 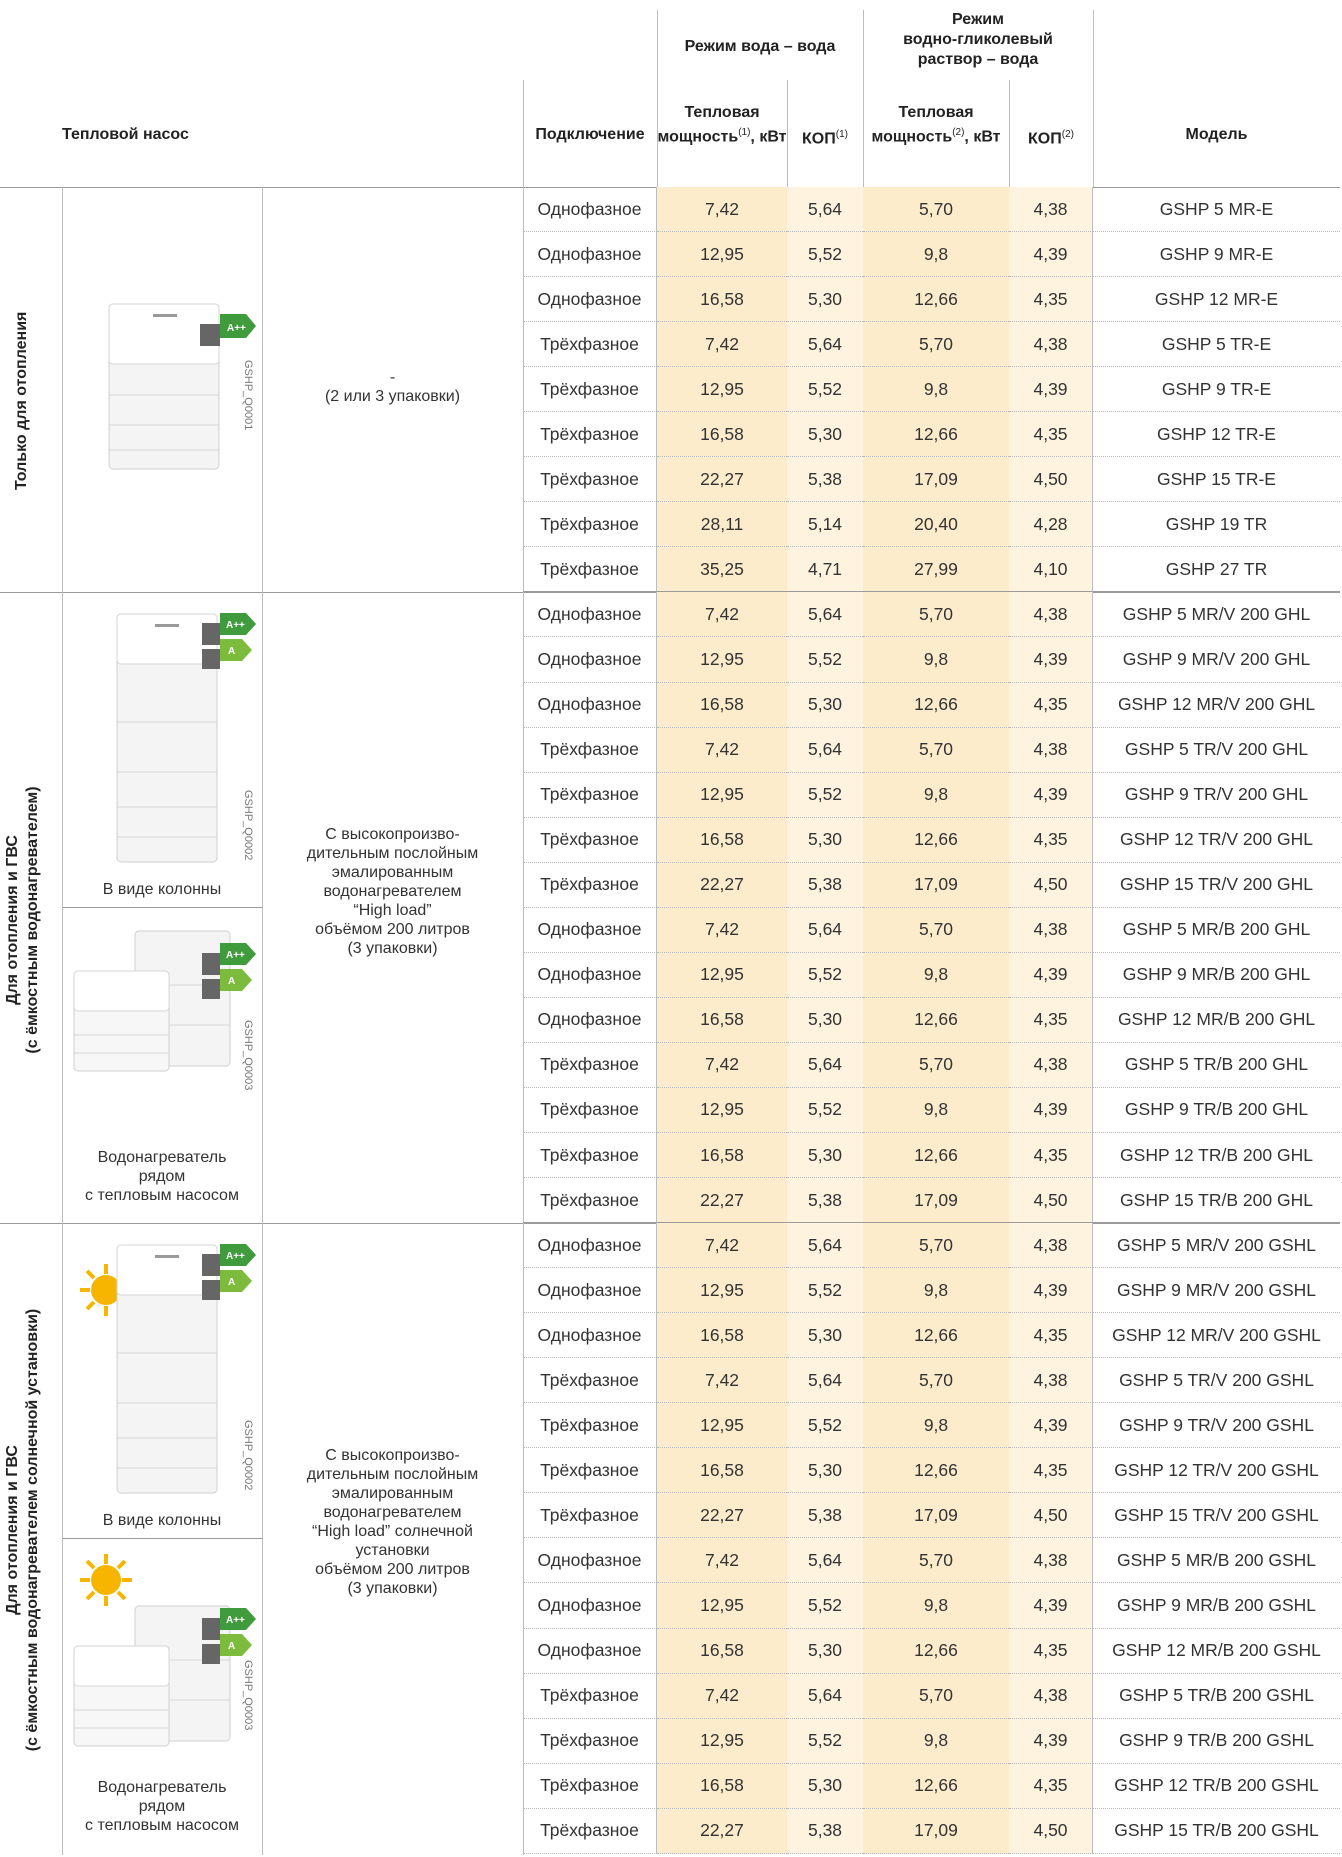 I want to click on left-divider-label, so click(x=62, y=1021).